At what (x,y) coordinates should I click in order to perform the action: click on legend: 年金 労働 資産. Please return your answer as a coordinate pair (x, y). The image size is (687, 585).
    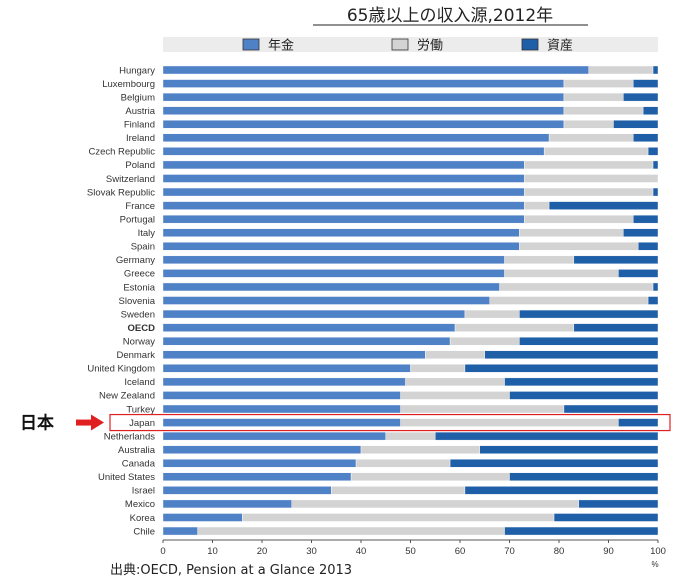
    Looking at the image, I should click on (410, 45).